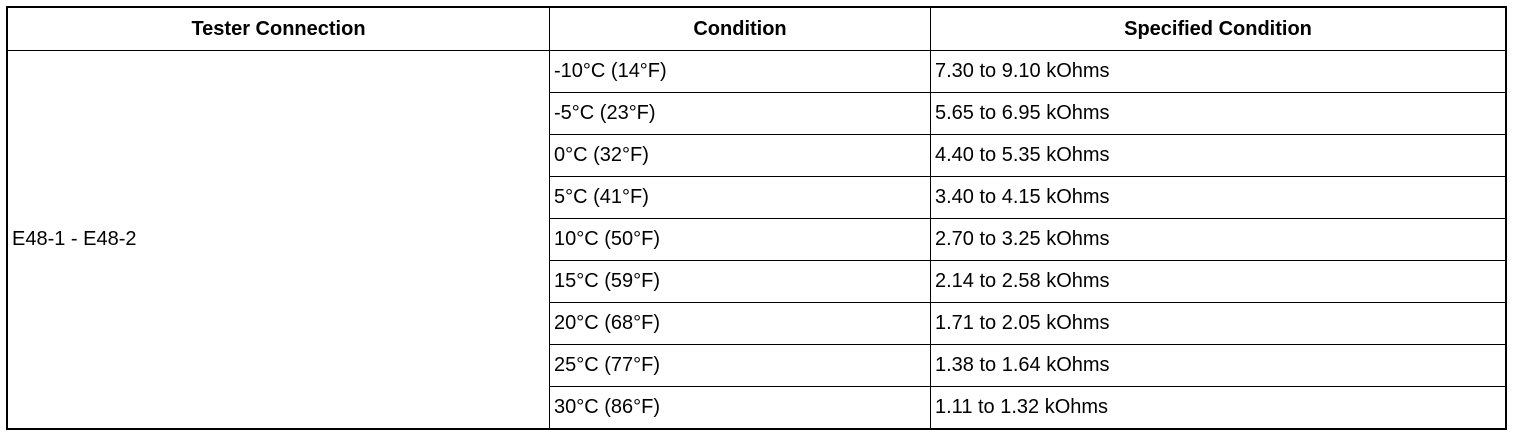  Describe the element at coordinates (740, 365) in the screenshot. I see `condition-cell: 25°C (77°F)` at that location.